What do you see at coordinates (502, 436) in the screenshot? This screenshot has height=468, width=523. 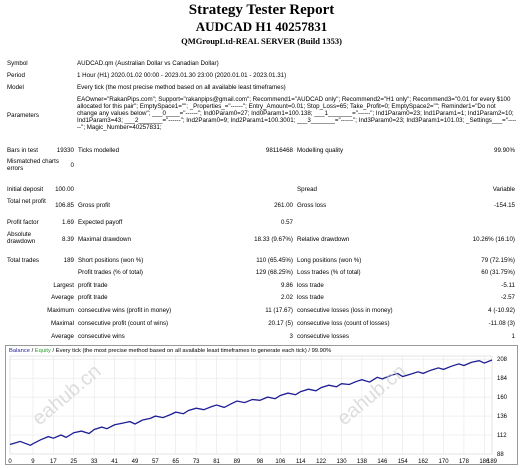 I see `y-tick-label: 112` at bounding box center [502, 436].